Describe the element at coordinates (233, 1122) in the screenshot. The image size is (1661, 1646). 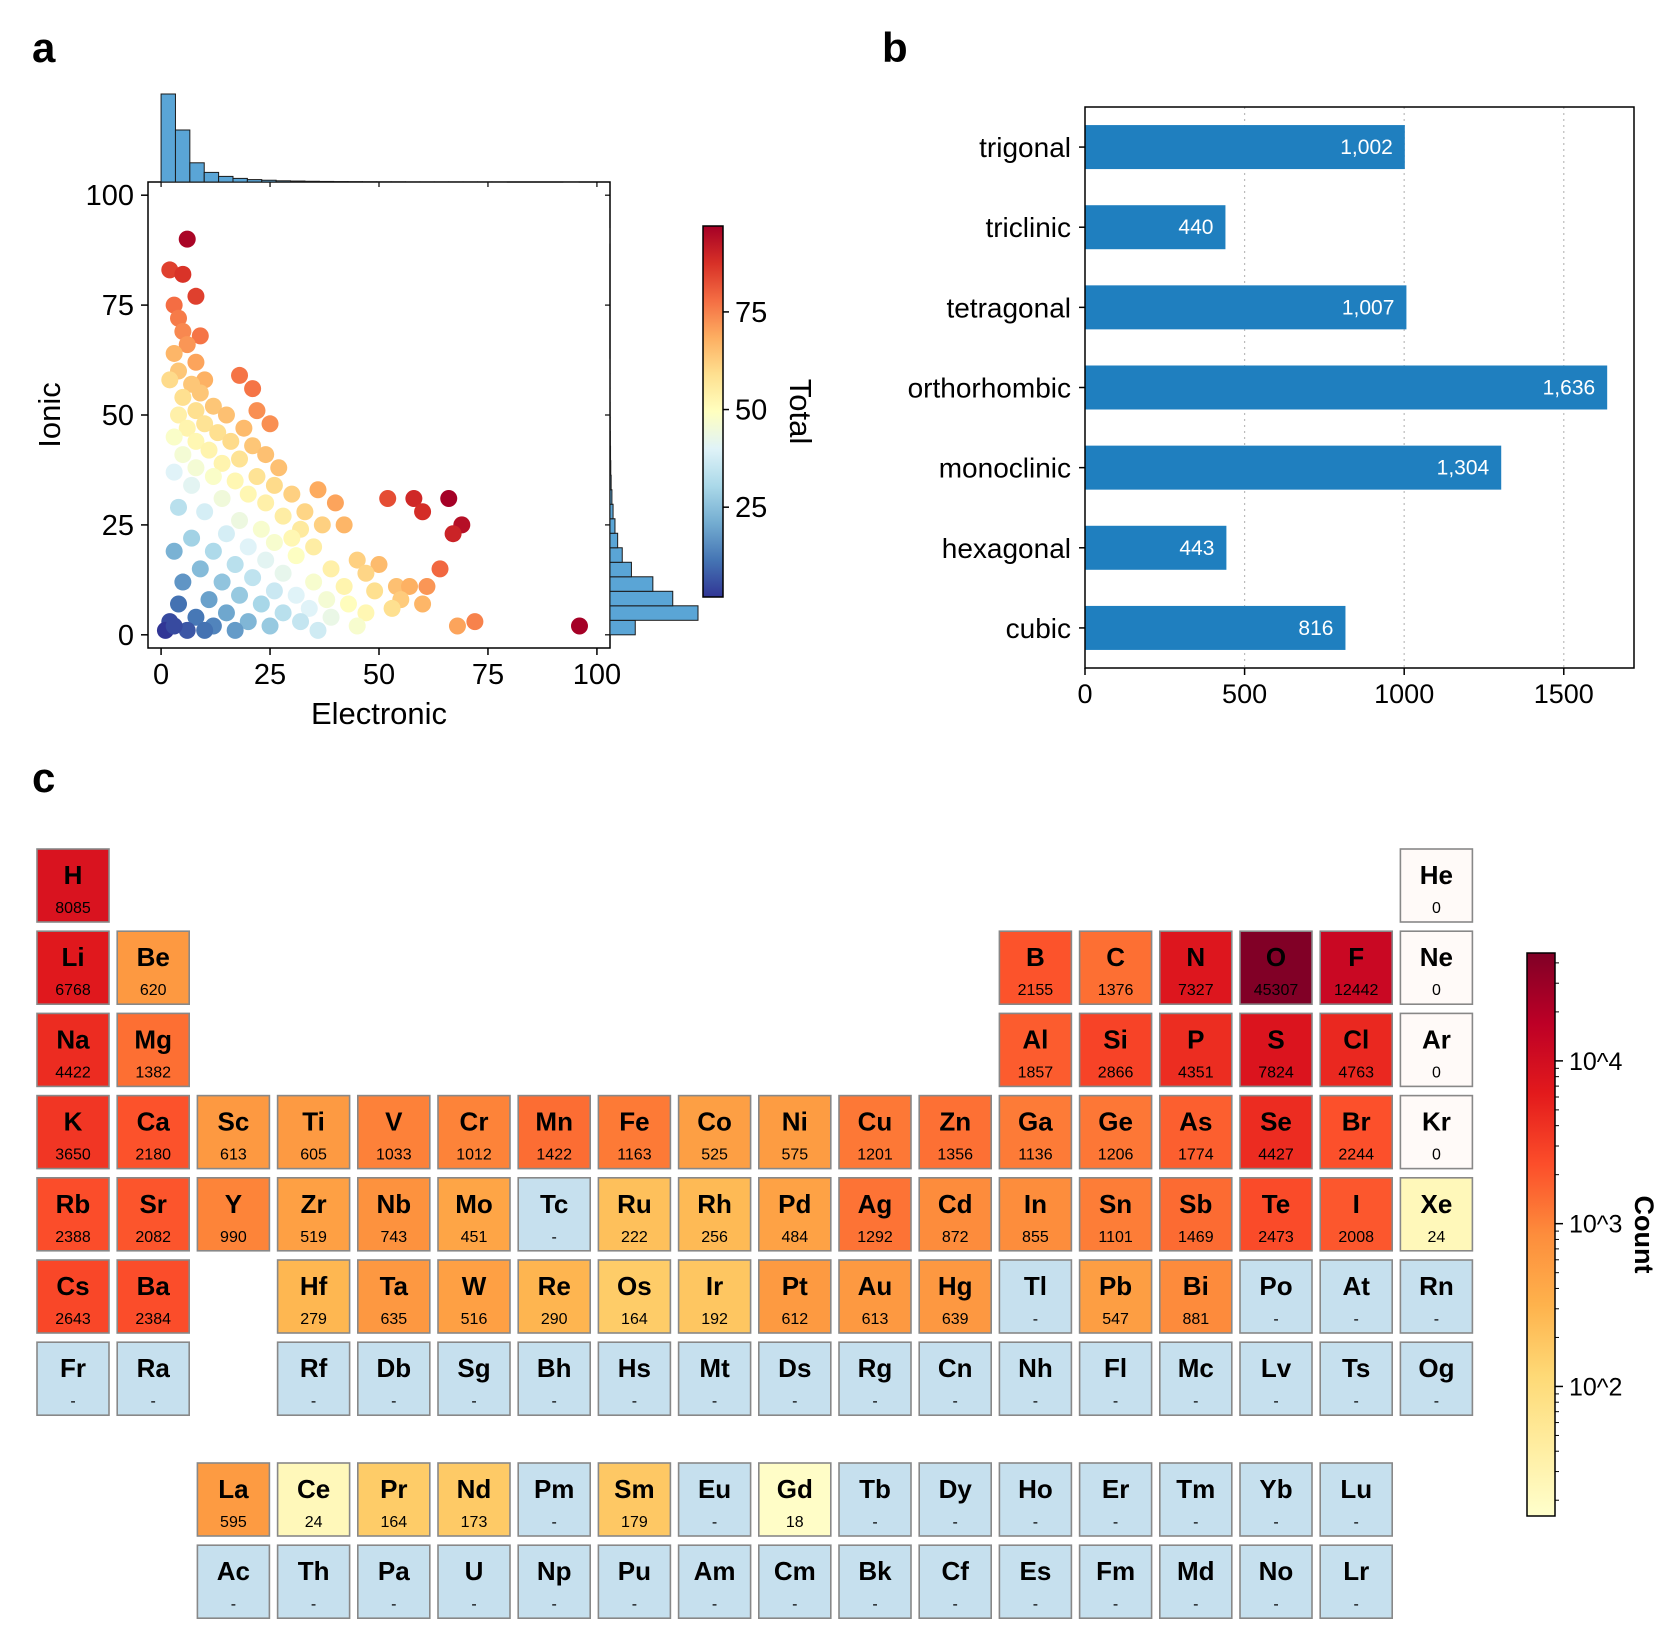
I see `element-symbol: Sc` at that location.